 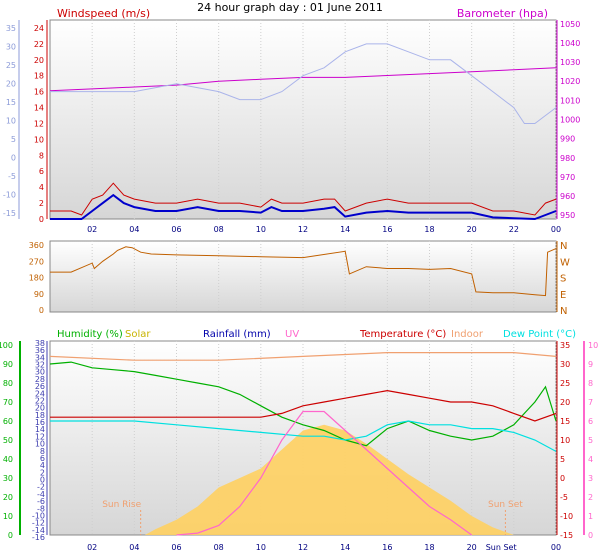 What do you see at coordinates (39, 76) in the screenshot?
I see `tick-label-wind: 18` at bounding box center [39, 76].